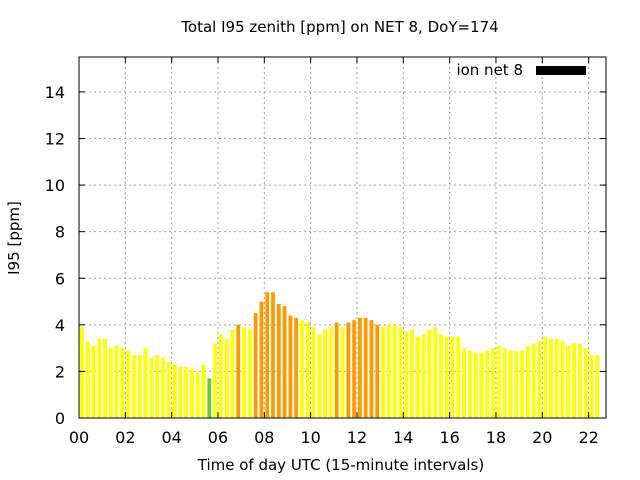 The height and width of the screenshot is (480, 640). I want to click on y-tick-label: 2, so click(60, 371).